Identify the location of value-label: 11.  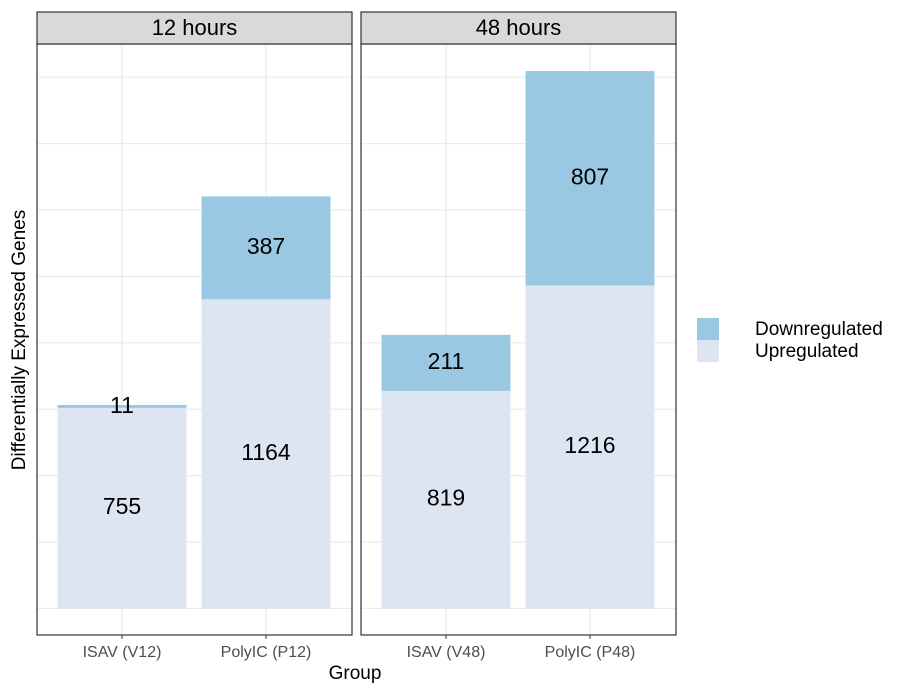
(122, 405).